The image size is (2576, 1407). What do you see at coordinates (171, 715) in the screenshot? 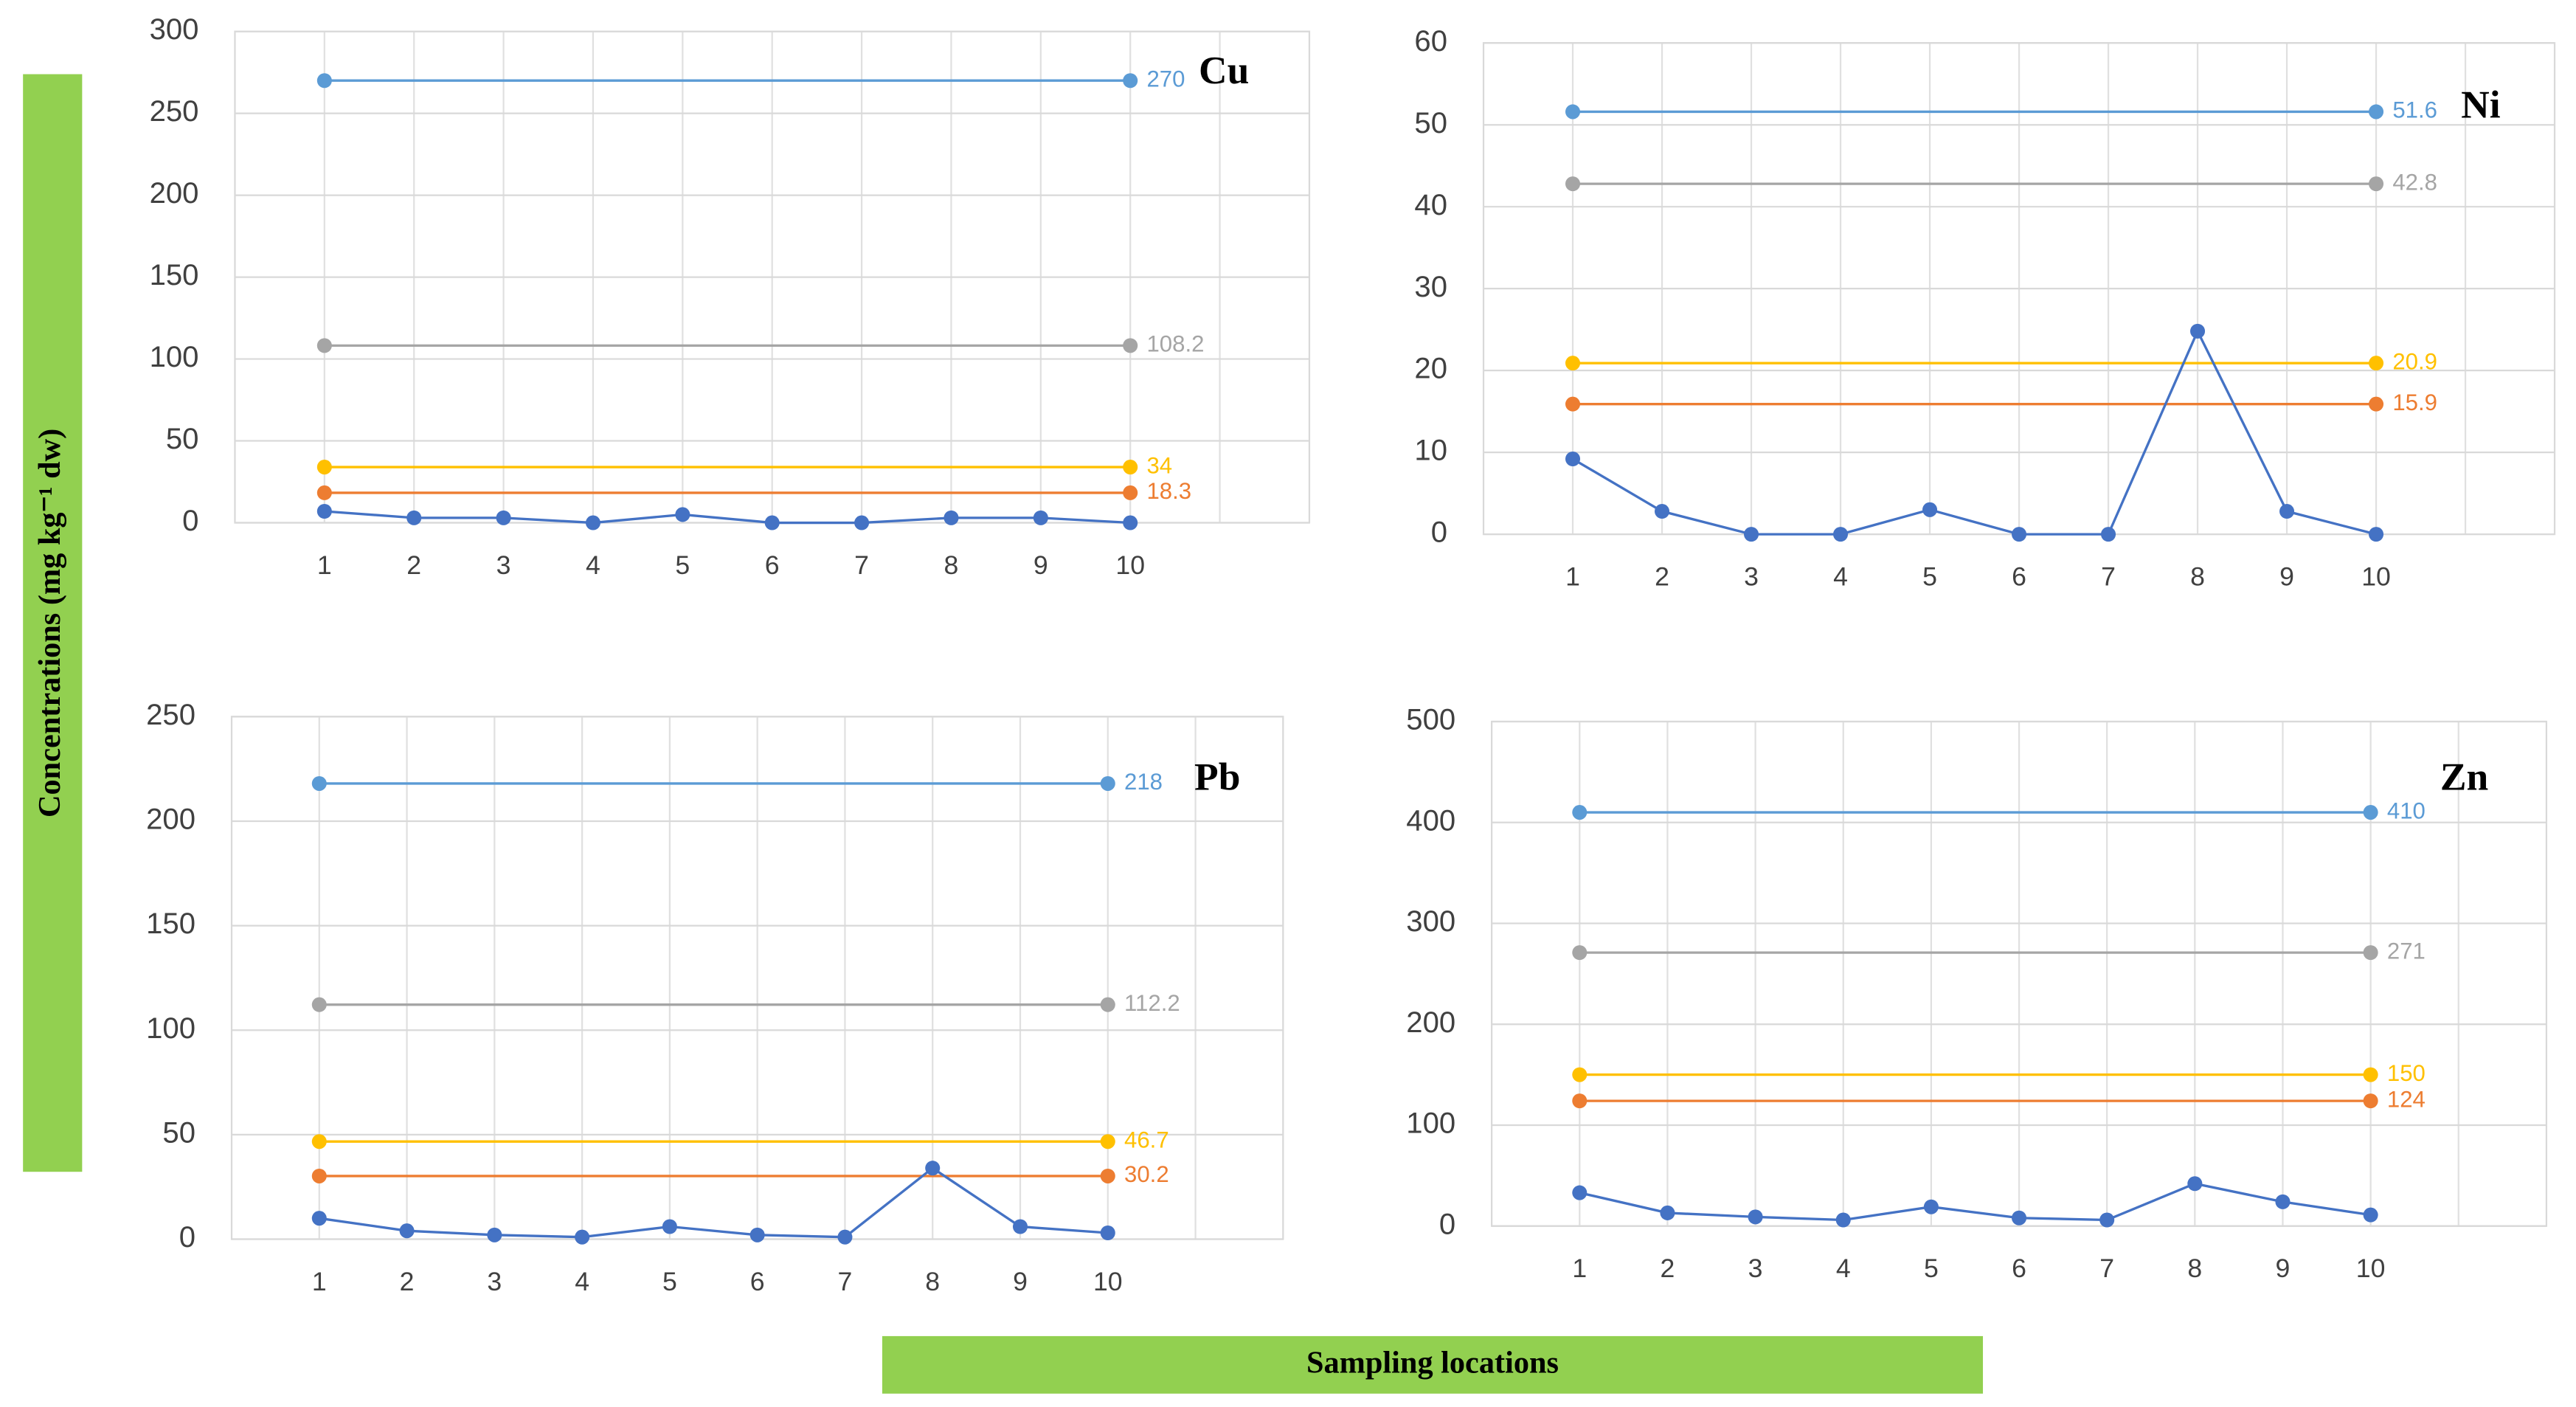
I see `y-tick-label: 250` at bounding box center [171, 715].